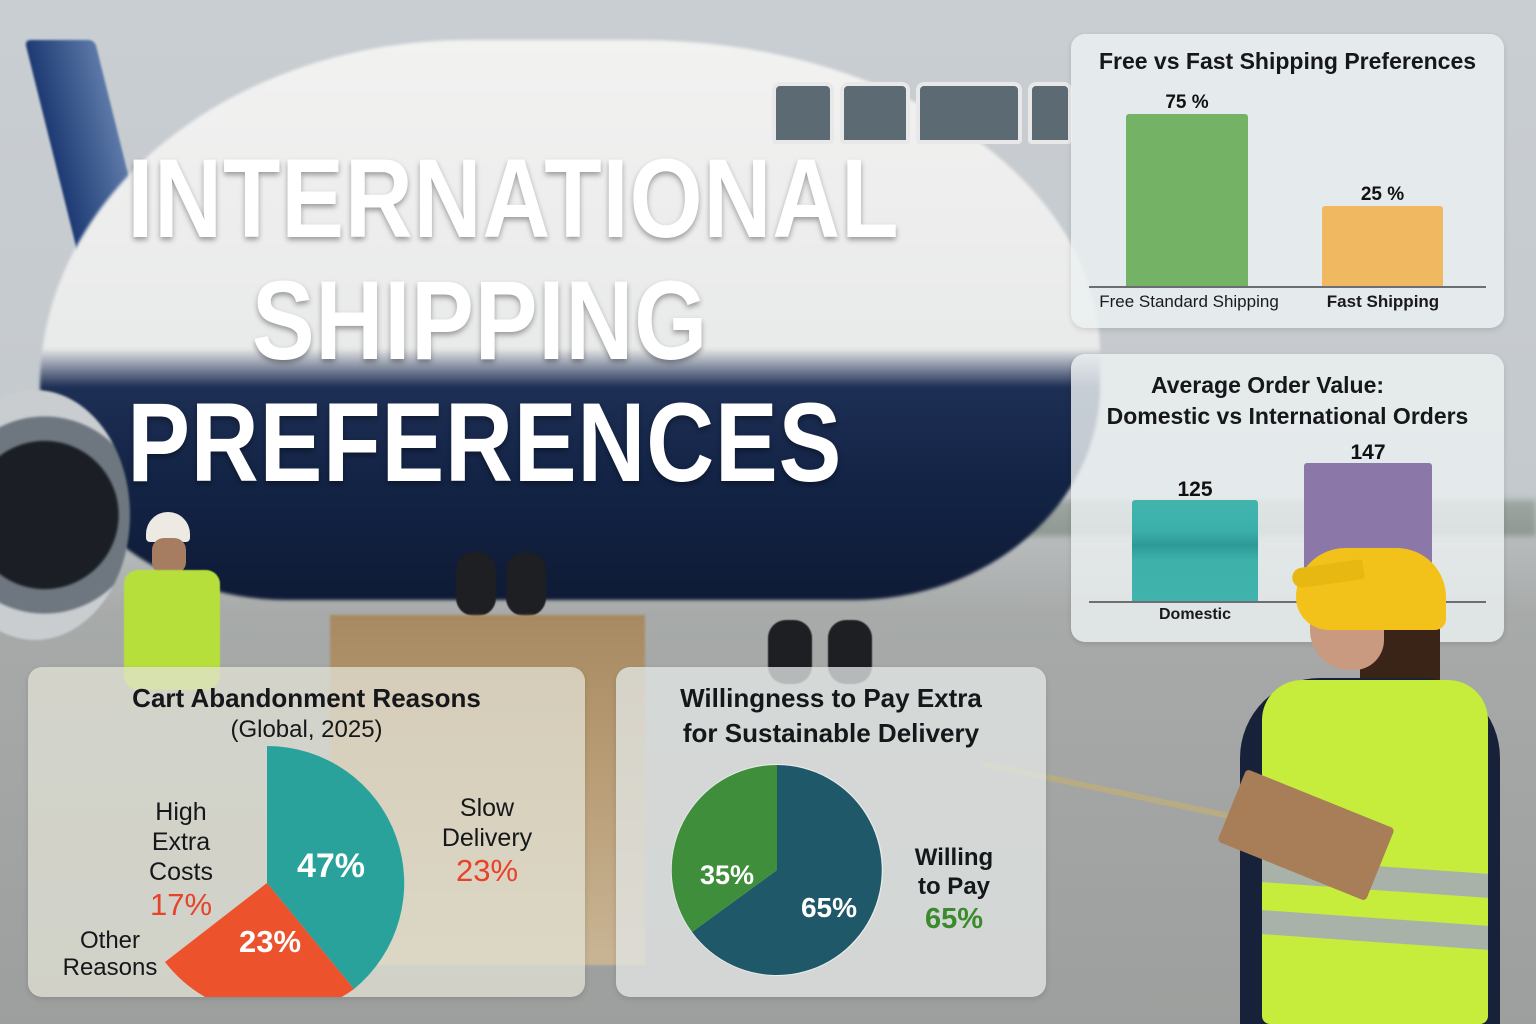 The width and height of the screenshot is (1536, 1024). Describe the element at coordinates (270, 941) in the screenshot. I see `slice-value-label: 23%` at that location.